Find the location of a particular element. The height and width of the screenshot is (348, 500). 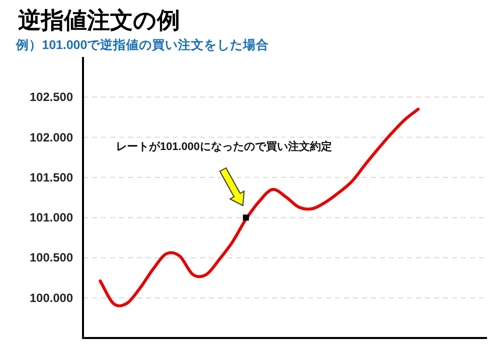

annotation: レートが101.000になったので買い注文約定 is located at coordinates (224, 146).